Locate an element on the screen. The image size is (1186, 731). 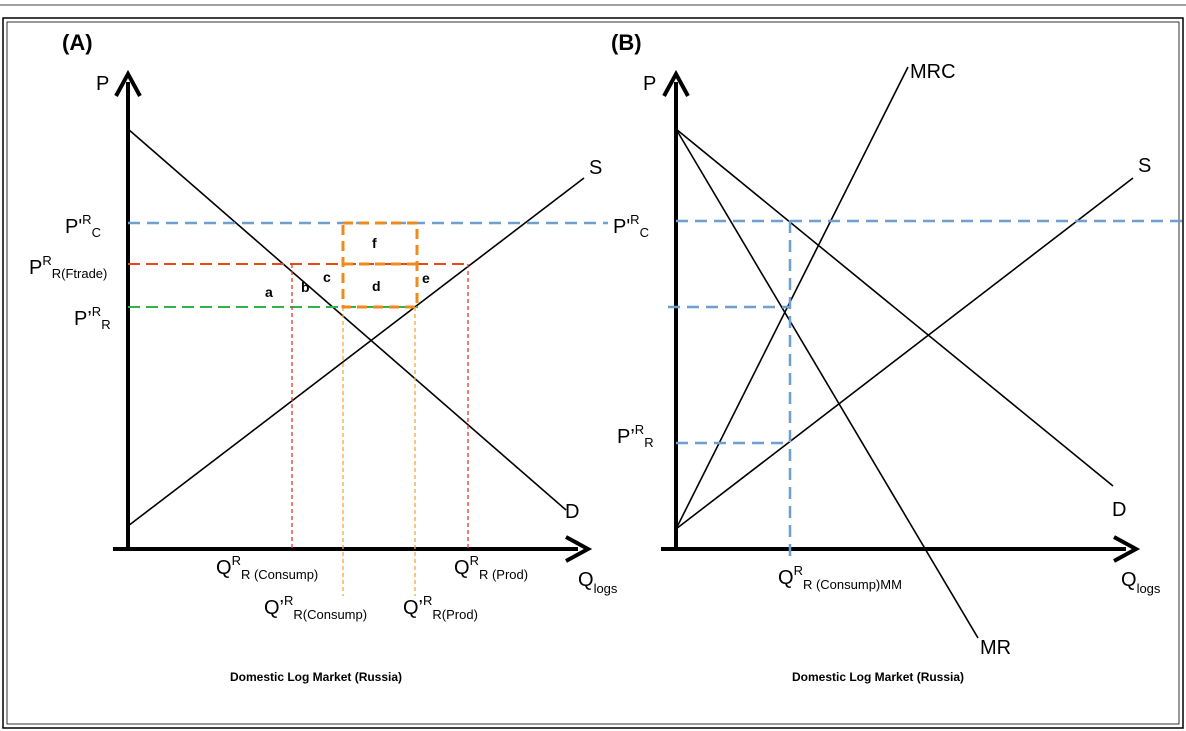
panel-a-label: (A) is located at coordinates (77, 42).